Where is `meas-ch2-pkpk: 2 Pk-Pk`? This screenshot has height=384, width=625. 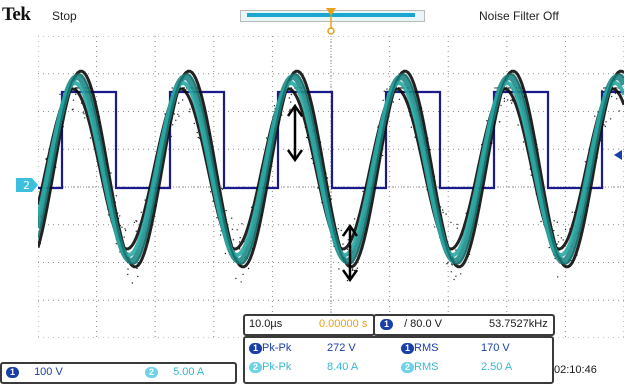 meas-ch2-pkpk: 2 Pk-Pk is located at coordinates (270, 367).